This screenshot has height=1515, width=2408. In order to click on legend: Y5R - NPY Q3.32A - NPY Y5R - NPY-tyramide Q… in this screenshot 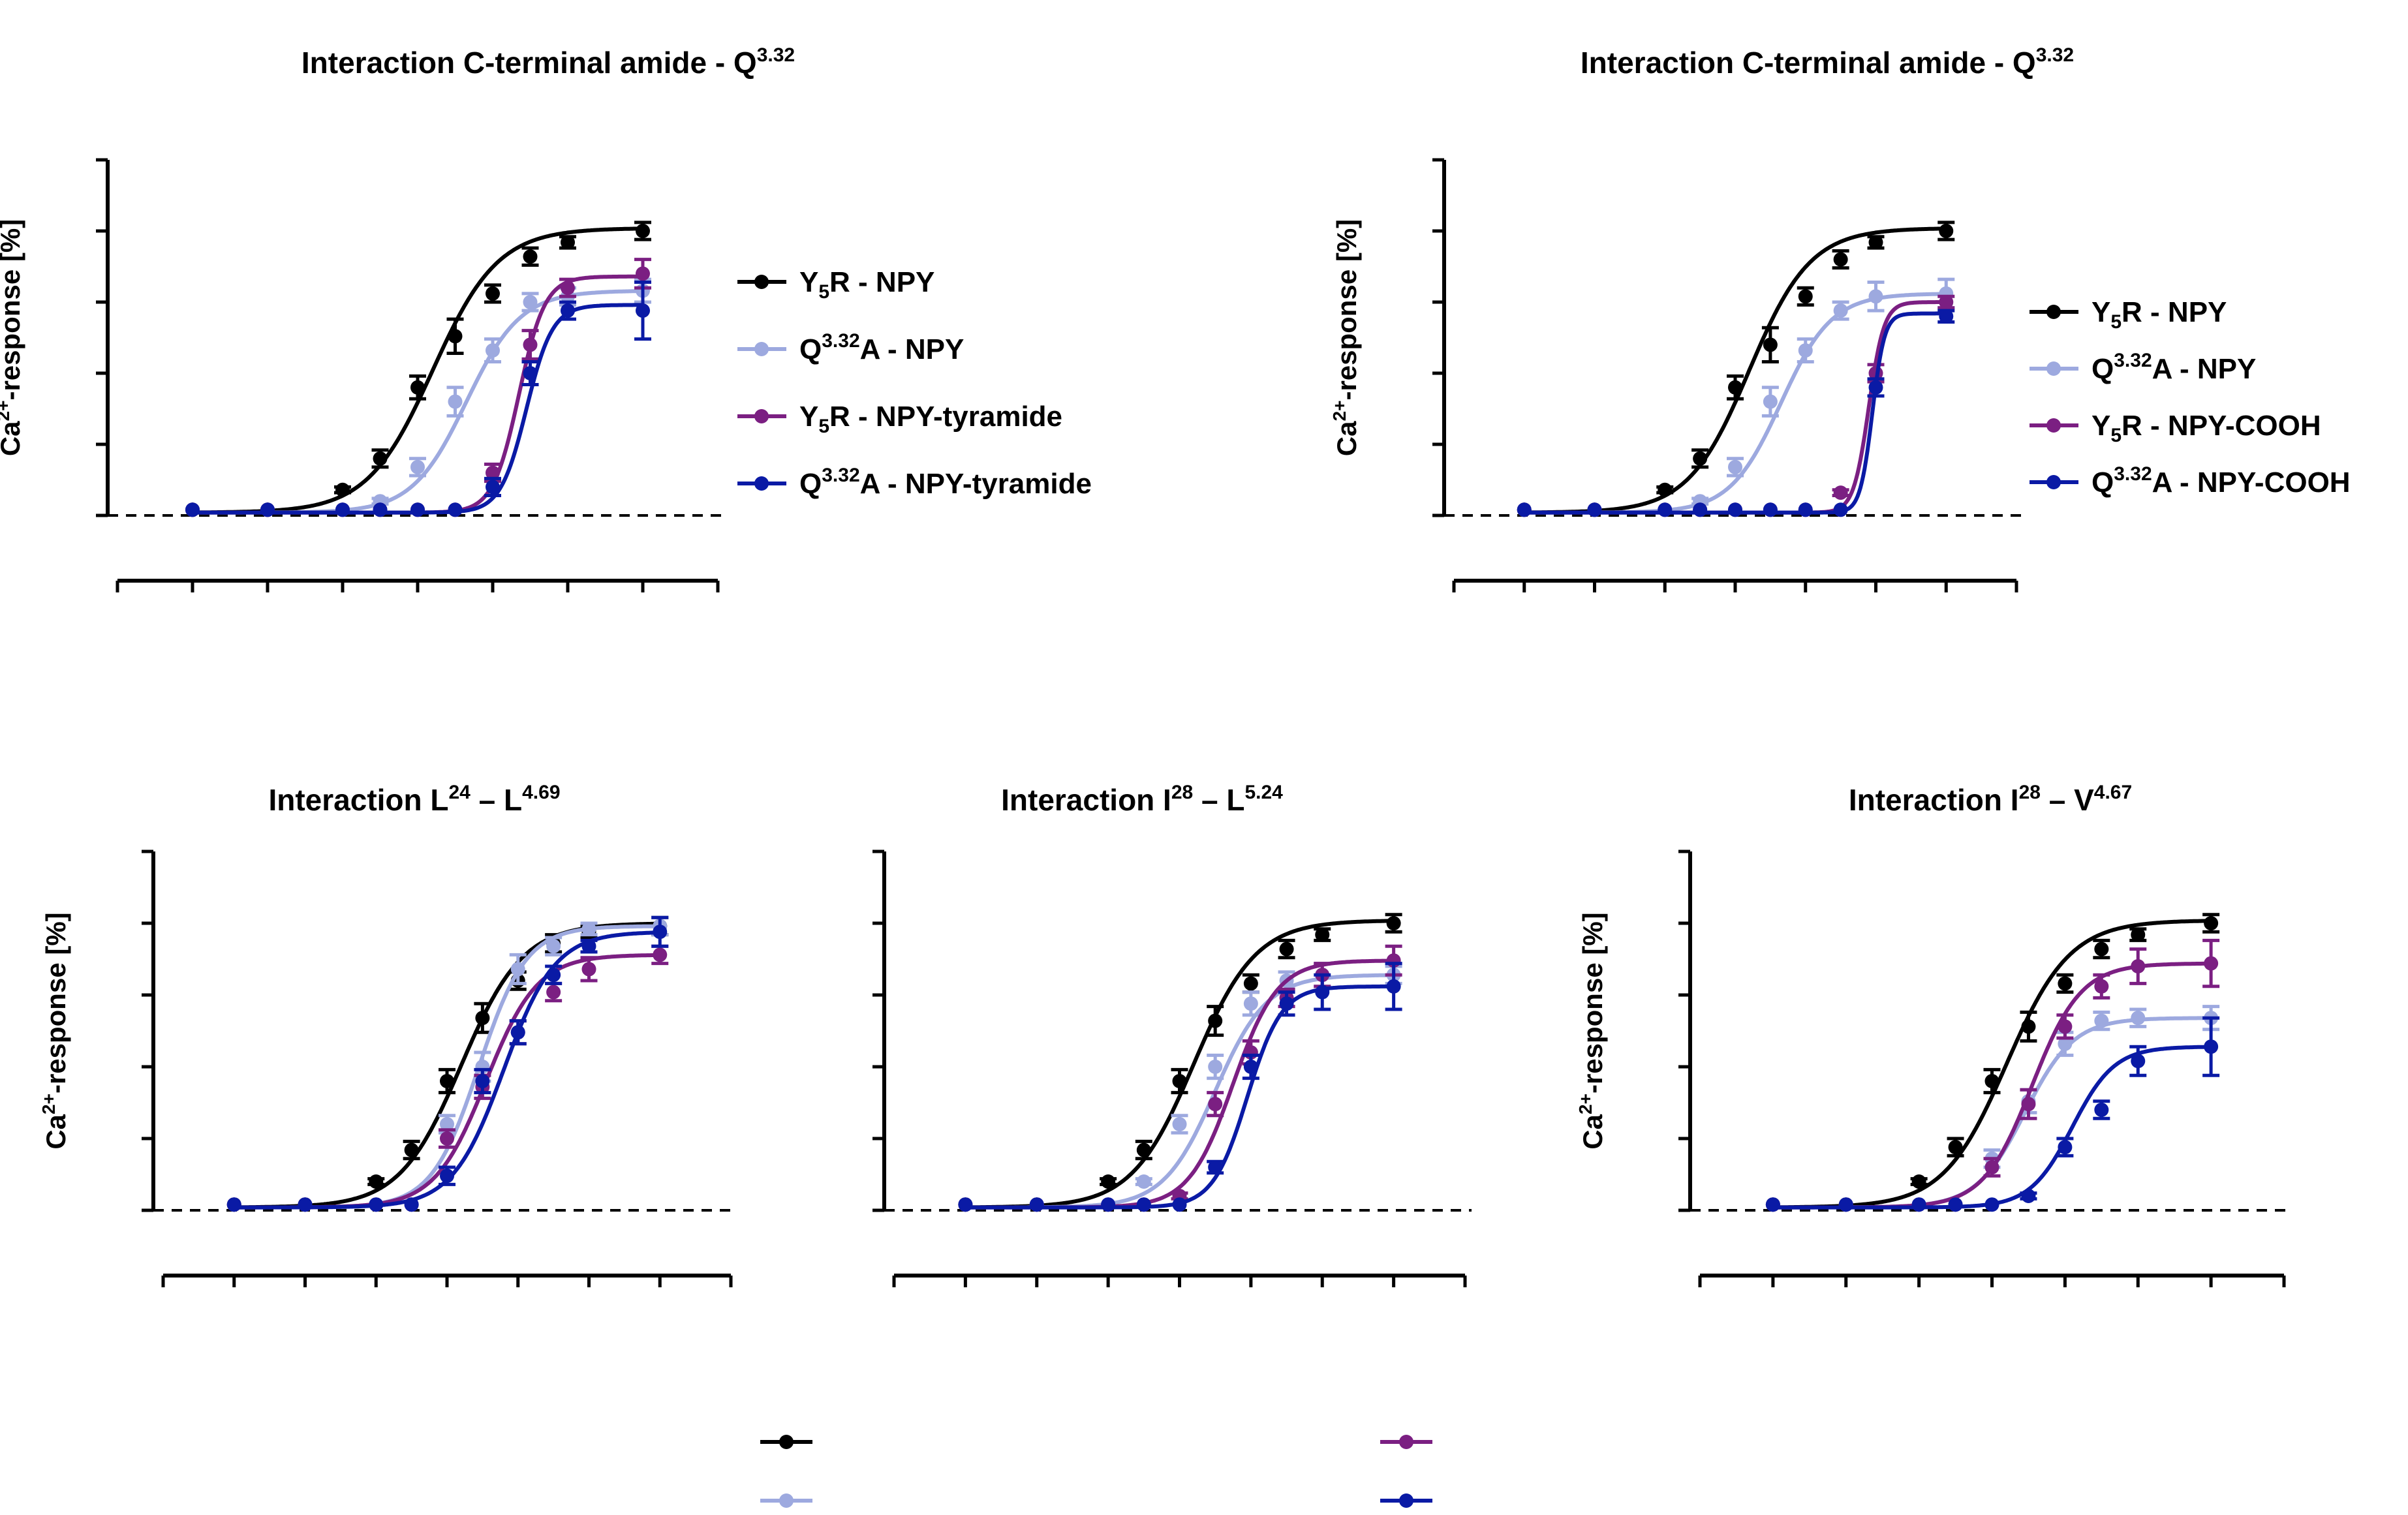, I will do `click(914, 383)`.